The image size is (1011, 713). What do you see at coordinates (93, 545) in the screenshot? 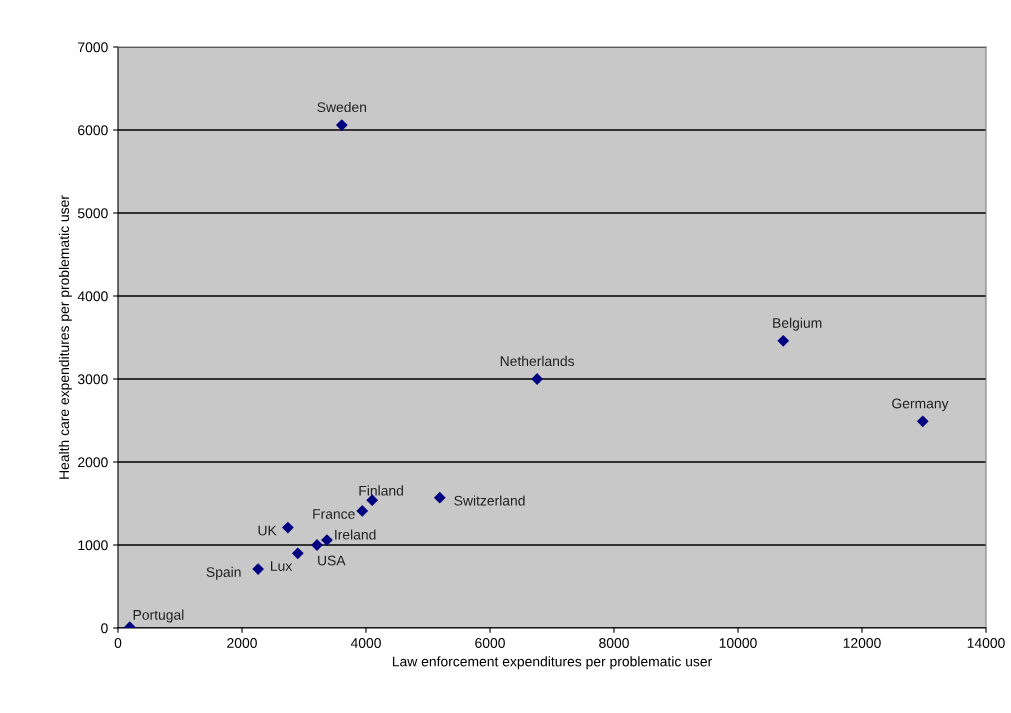
I see `y-tick-label: 1000` at bounding box center [93, 545].